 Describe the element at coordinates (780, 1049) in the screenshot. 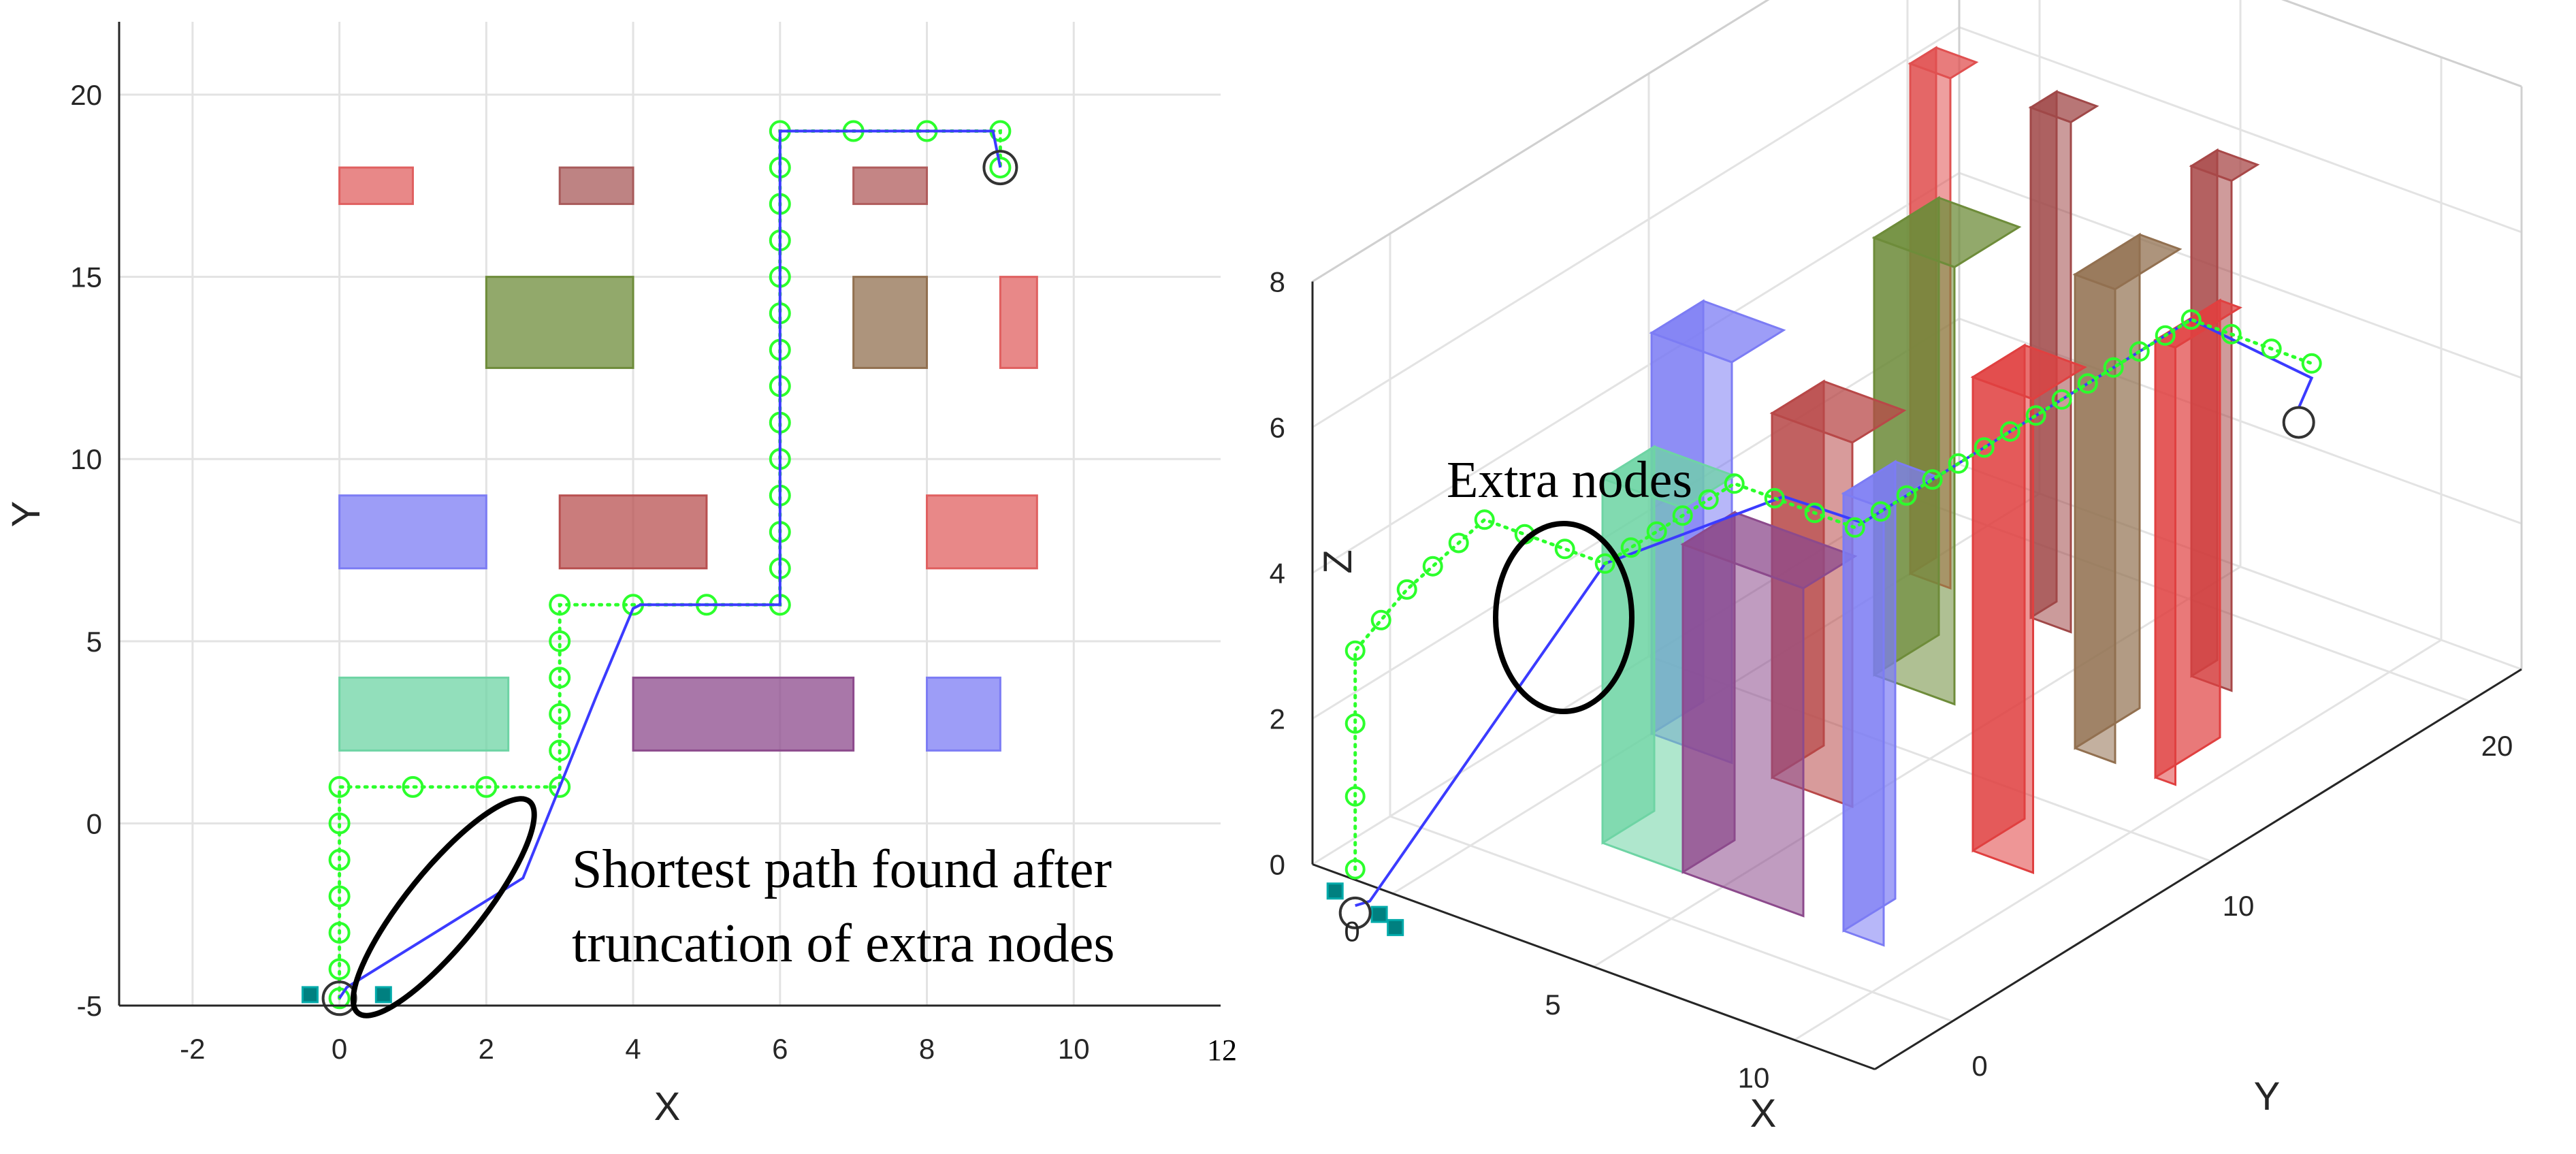

I see `x-tick-label: 6` at that location.